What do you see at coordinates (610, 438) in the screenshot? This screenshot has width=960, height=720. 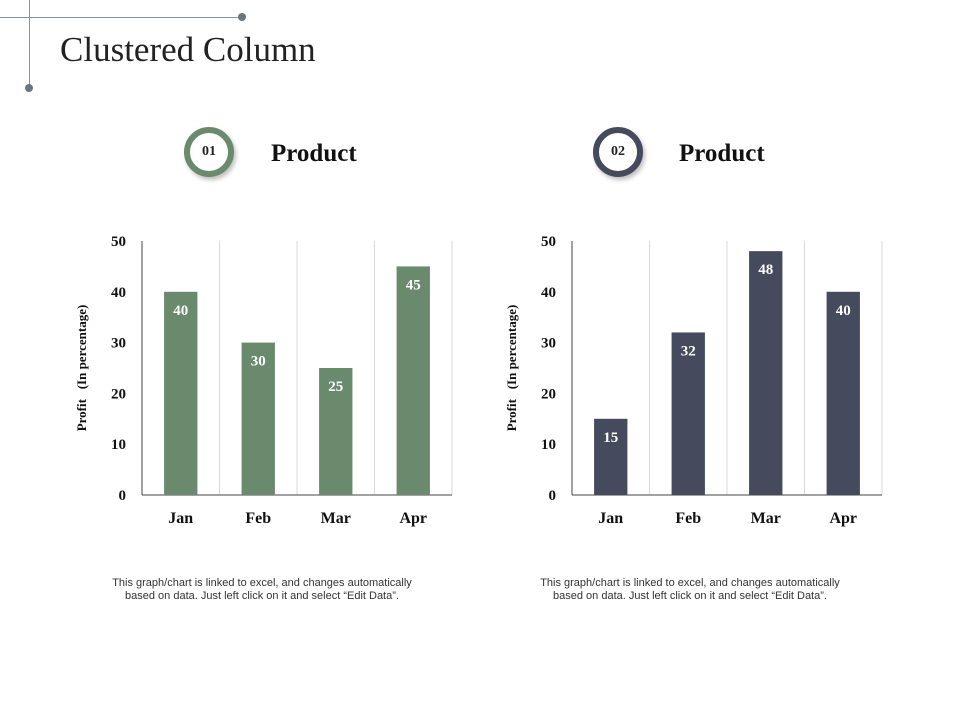 I see `bar-value-label: 15` at bounding box center [610, 438].